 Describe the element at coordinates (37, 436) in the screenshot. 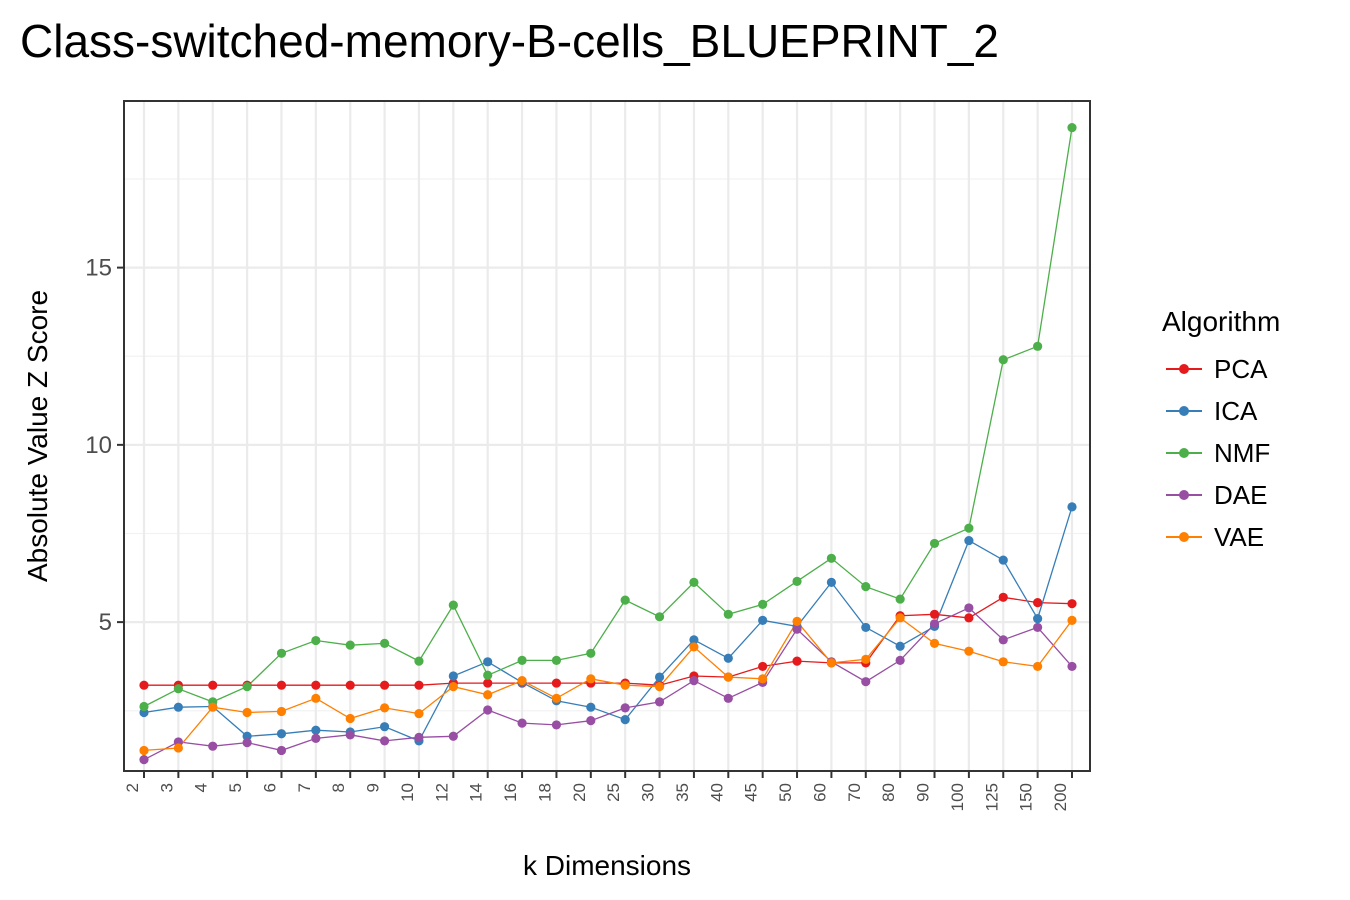

I see `y-axis-label: Absolute Value Z Score` at that location.